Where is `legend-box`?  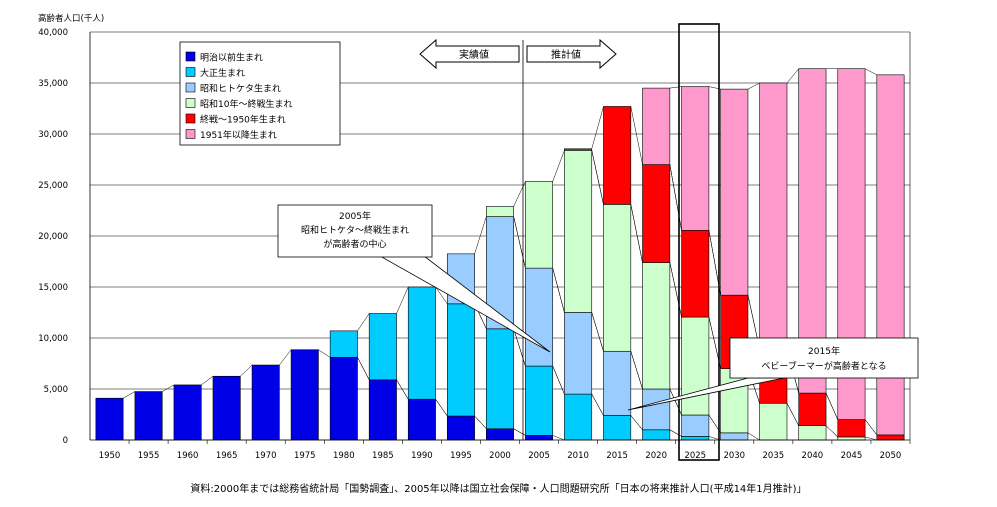 legend-box is located at coordinates (260, 93).